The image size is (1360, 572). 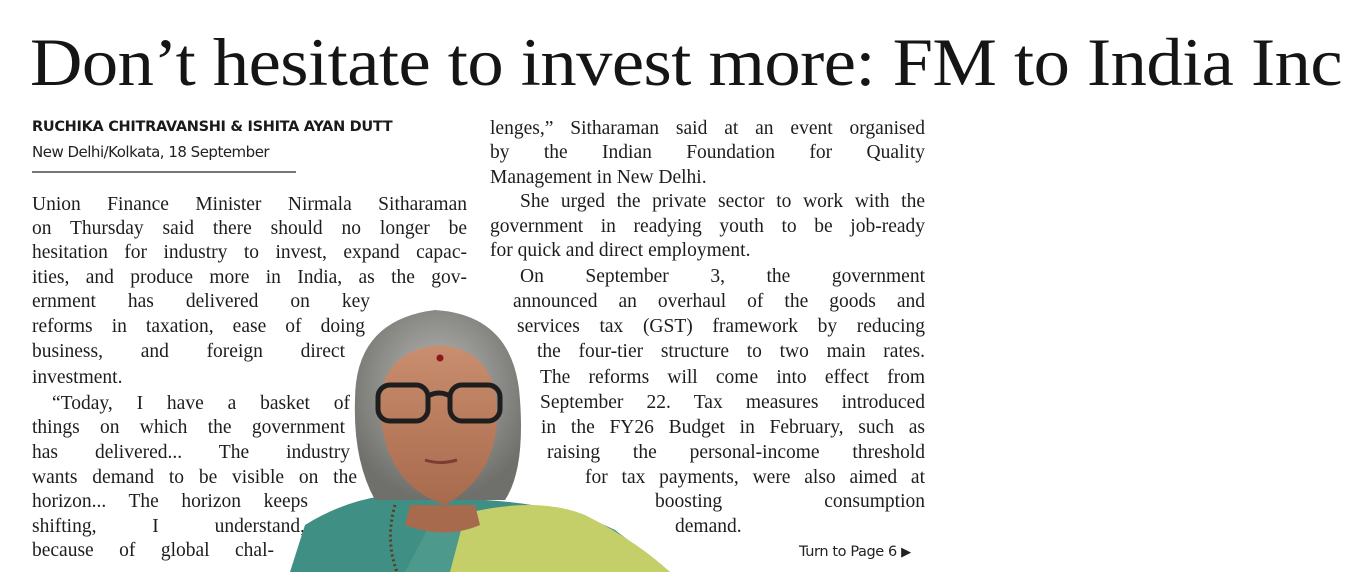 I want to click on text-line: business, and foreign direct, so click(x=188, y=351).